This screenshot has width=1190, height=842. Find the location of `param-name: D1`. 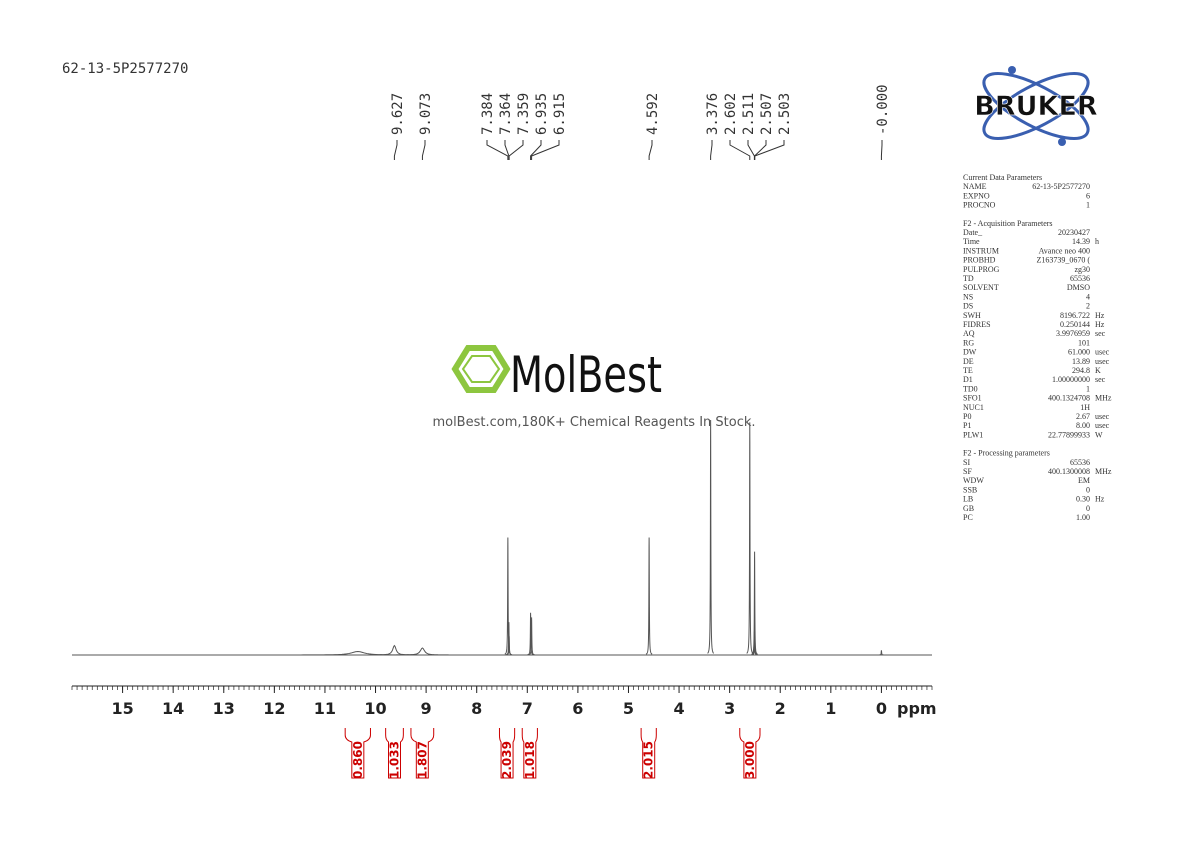

param-name: D1 is located at coordinates (968, 379).